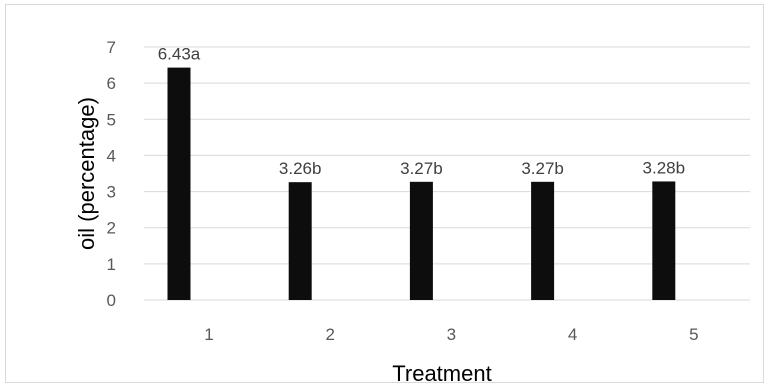 This screenshot has height=387, width=770. I want to click on x-tick-label: 4, so click(572, 334).